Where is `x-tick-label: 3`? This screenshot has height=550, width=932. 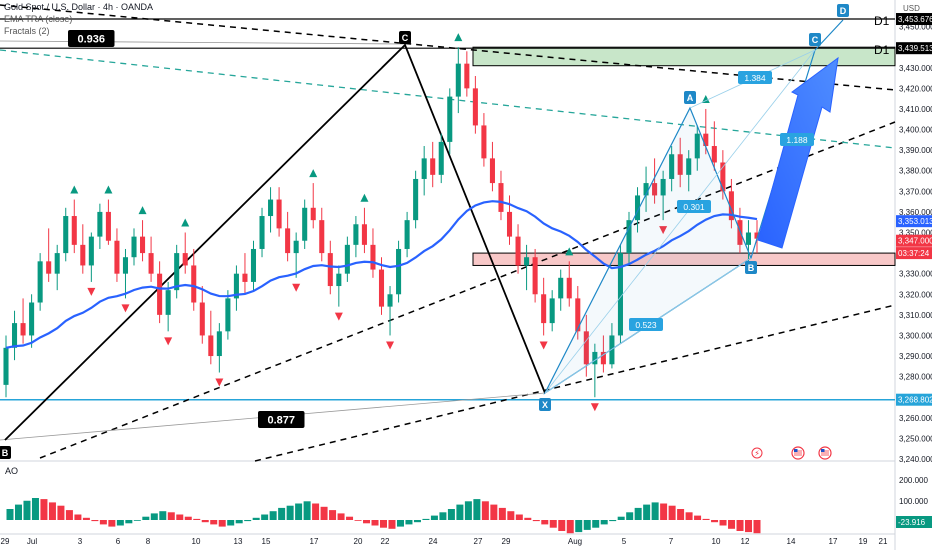 x-tick-label: 3 is located at coordinates (80, 541).